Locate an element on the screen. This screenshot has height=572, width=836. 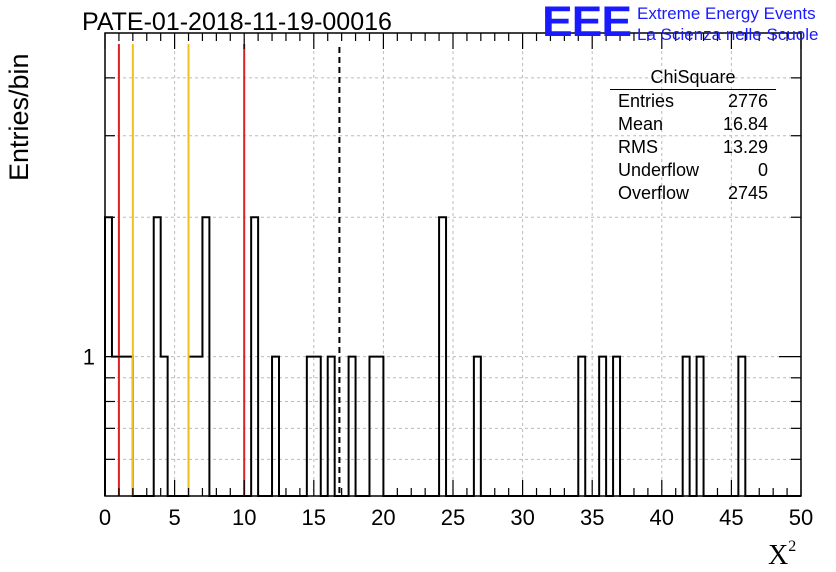
stats-value: 0 is located at coordinates (762, 170).